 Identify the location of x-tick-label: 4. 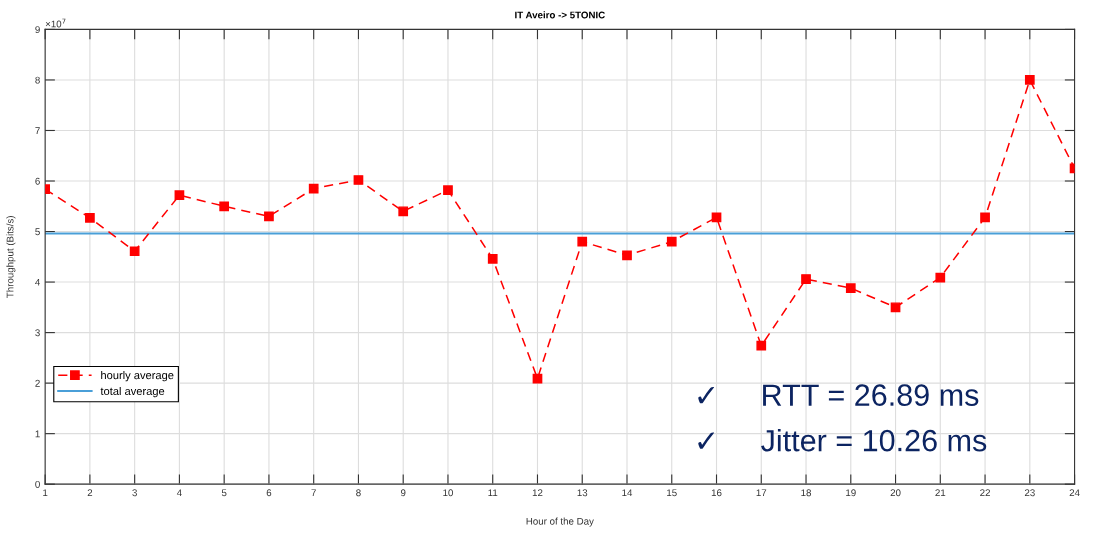
(179, 493).